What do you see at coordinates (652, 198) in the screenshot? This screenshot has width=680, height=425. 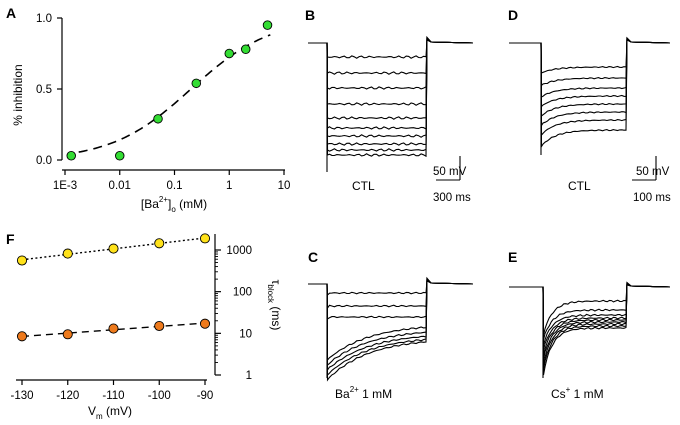 I see `panel-d-scale-t: 100 ms` at bounding box center [652, 198].